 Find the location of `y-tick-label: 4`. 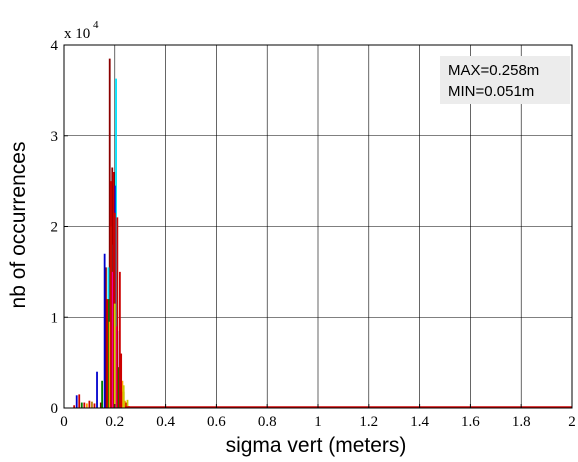

y-tick-label: 4 is located at coordinates (55, 46).